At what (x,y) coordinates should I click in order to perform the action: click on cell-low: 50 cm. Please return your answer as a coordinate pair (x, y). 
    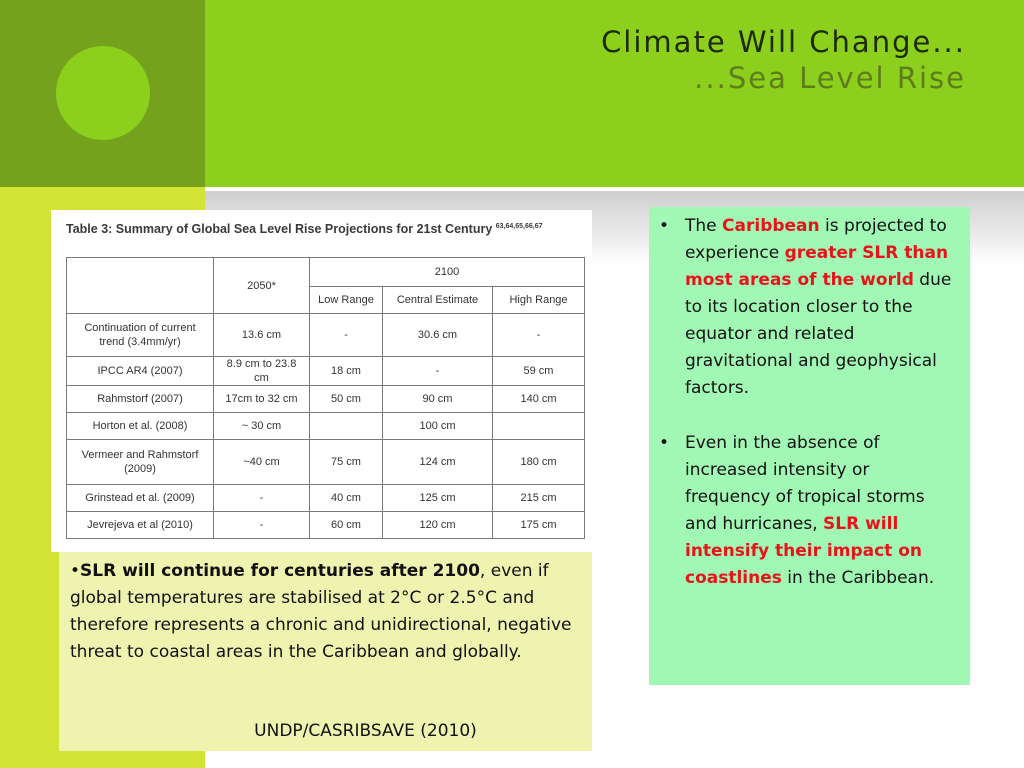
    Looking at the image, I should click on (346, 399).